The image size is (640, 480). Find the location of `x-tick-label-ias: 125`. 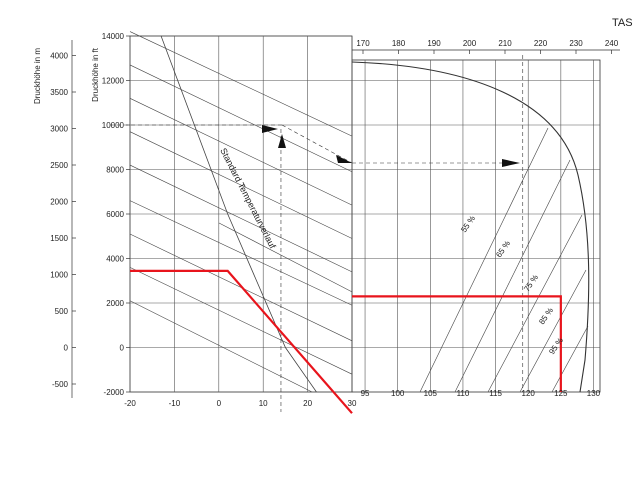

x-tick-label-ias: 125 is located at coordinates (561, 393).